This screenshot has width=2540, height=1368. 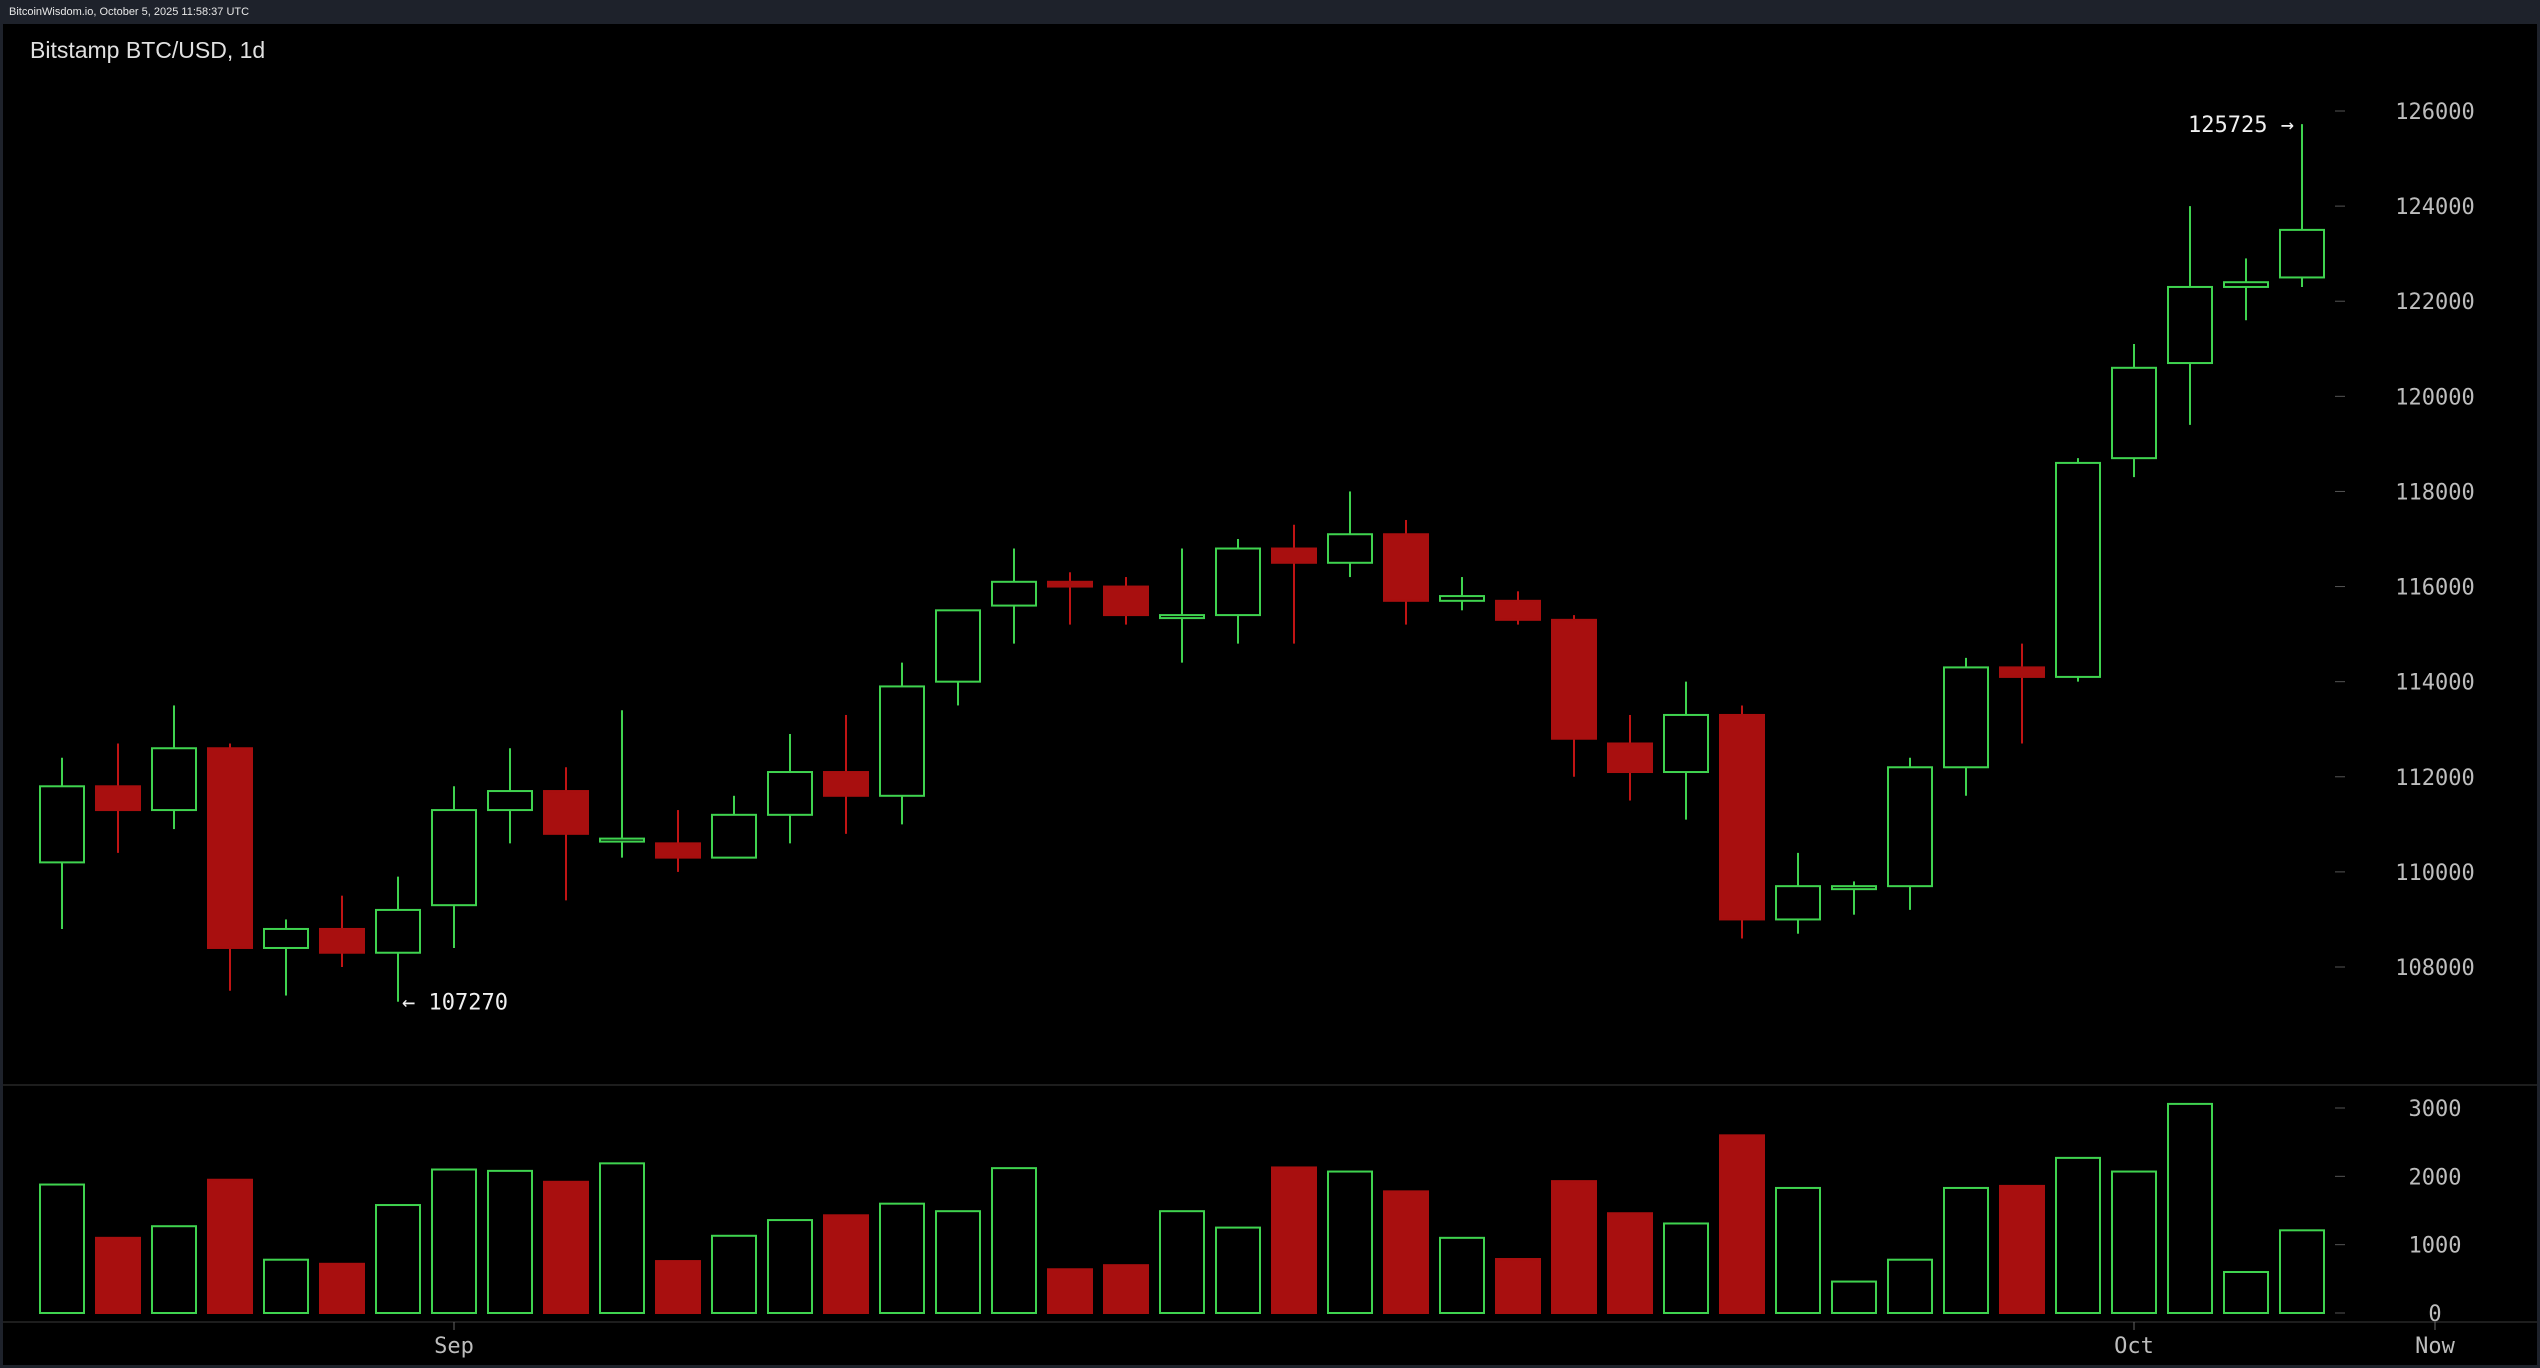 What do you see at coordinates (2435, 1246) in the screenshot?
I see `volume-tick-label: 1000` at bounding box center [2435, 1246].